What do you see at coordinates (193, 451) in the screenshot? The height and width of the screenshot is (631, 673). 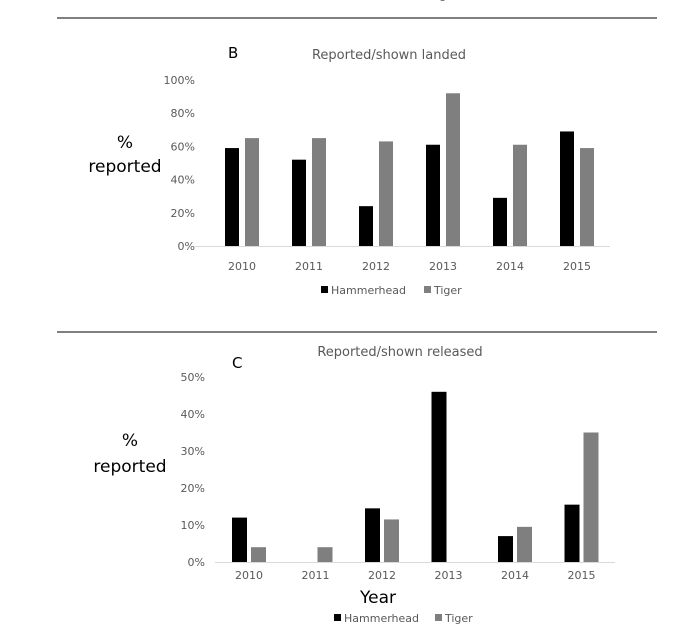 I see `y-tick-label: 30%` at bounding box center [193, 451].